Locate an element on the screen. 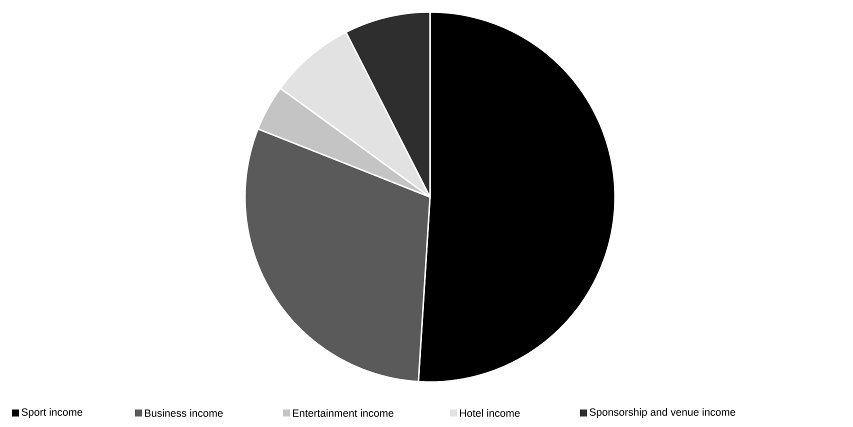 The image size is (853, 427). legend-label: Entertainment income is located at coordinates (343, 413).